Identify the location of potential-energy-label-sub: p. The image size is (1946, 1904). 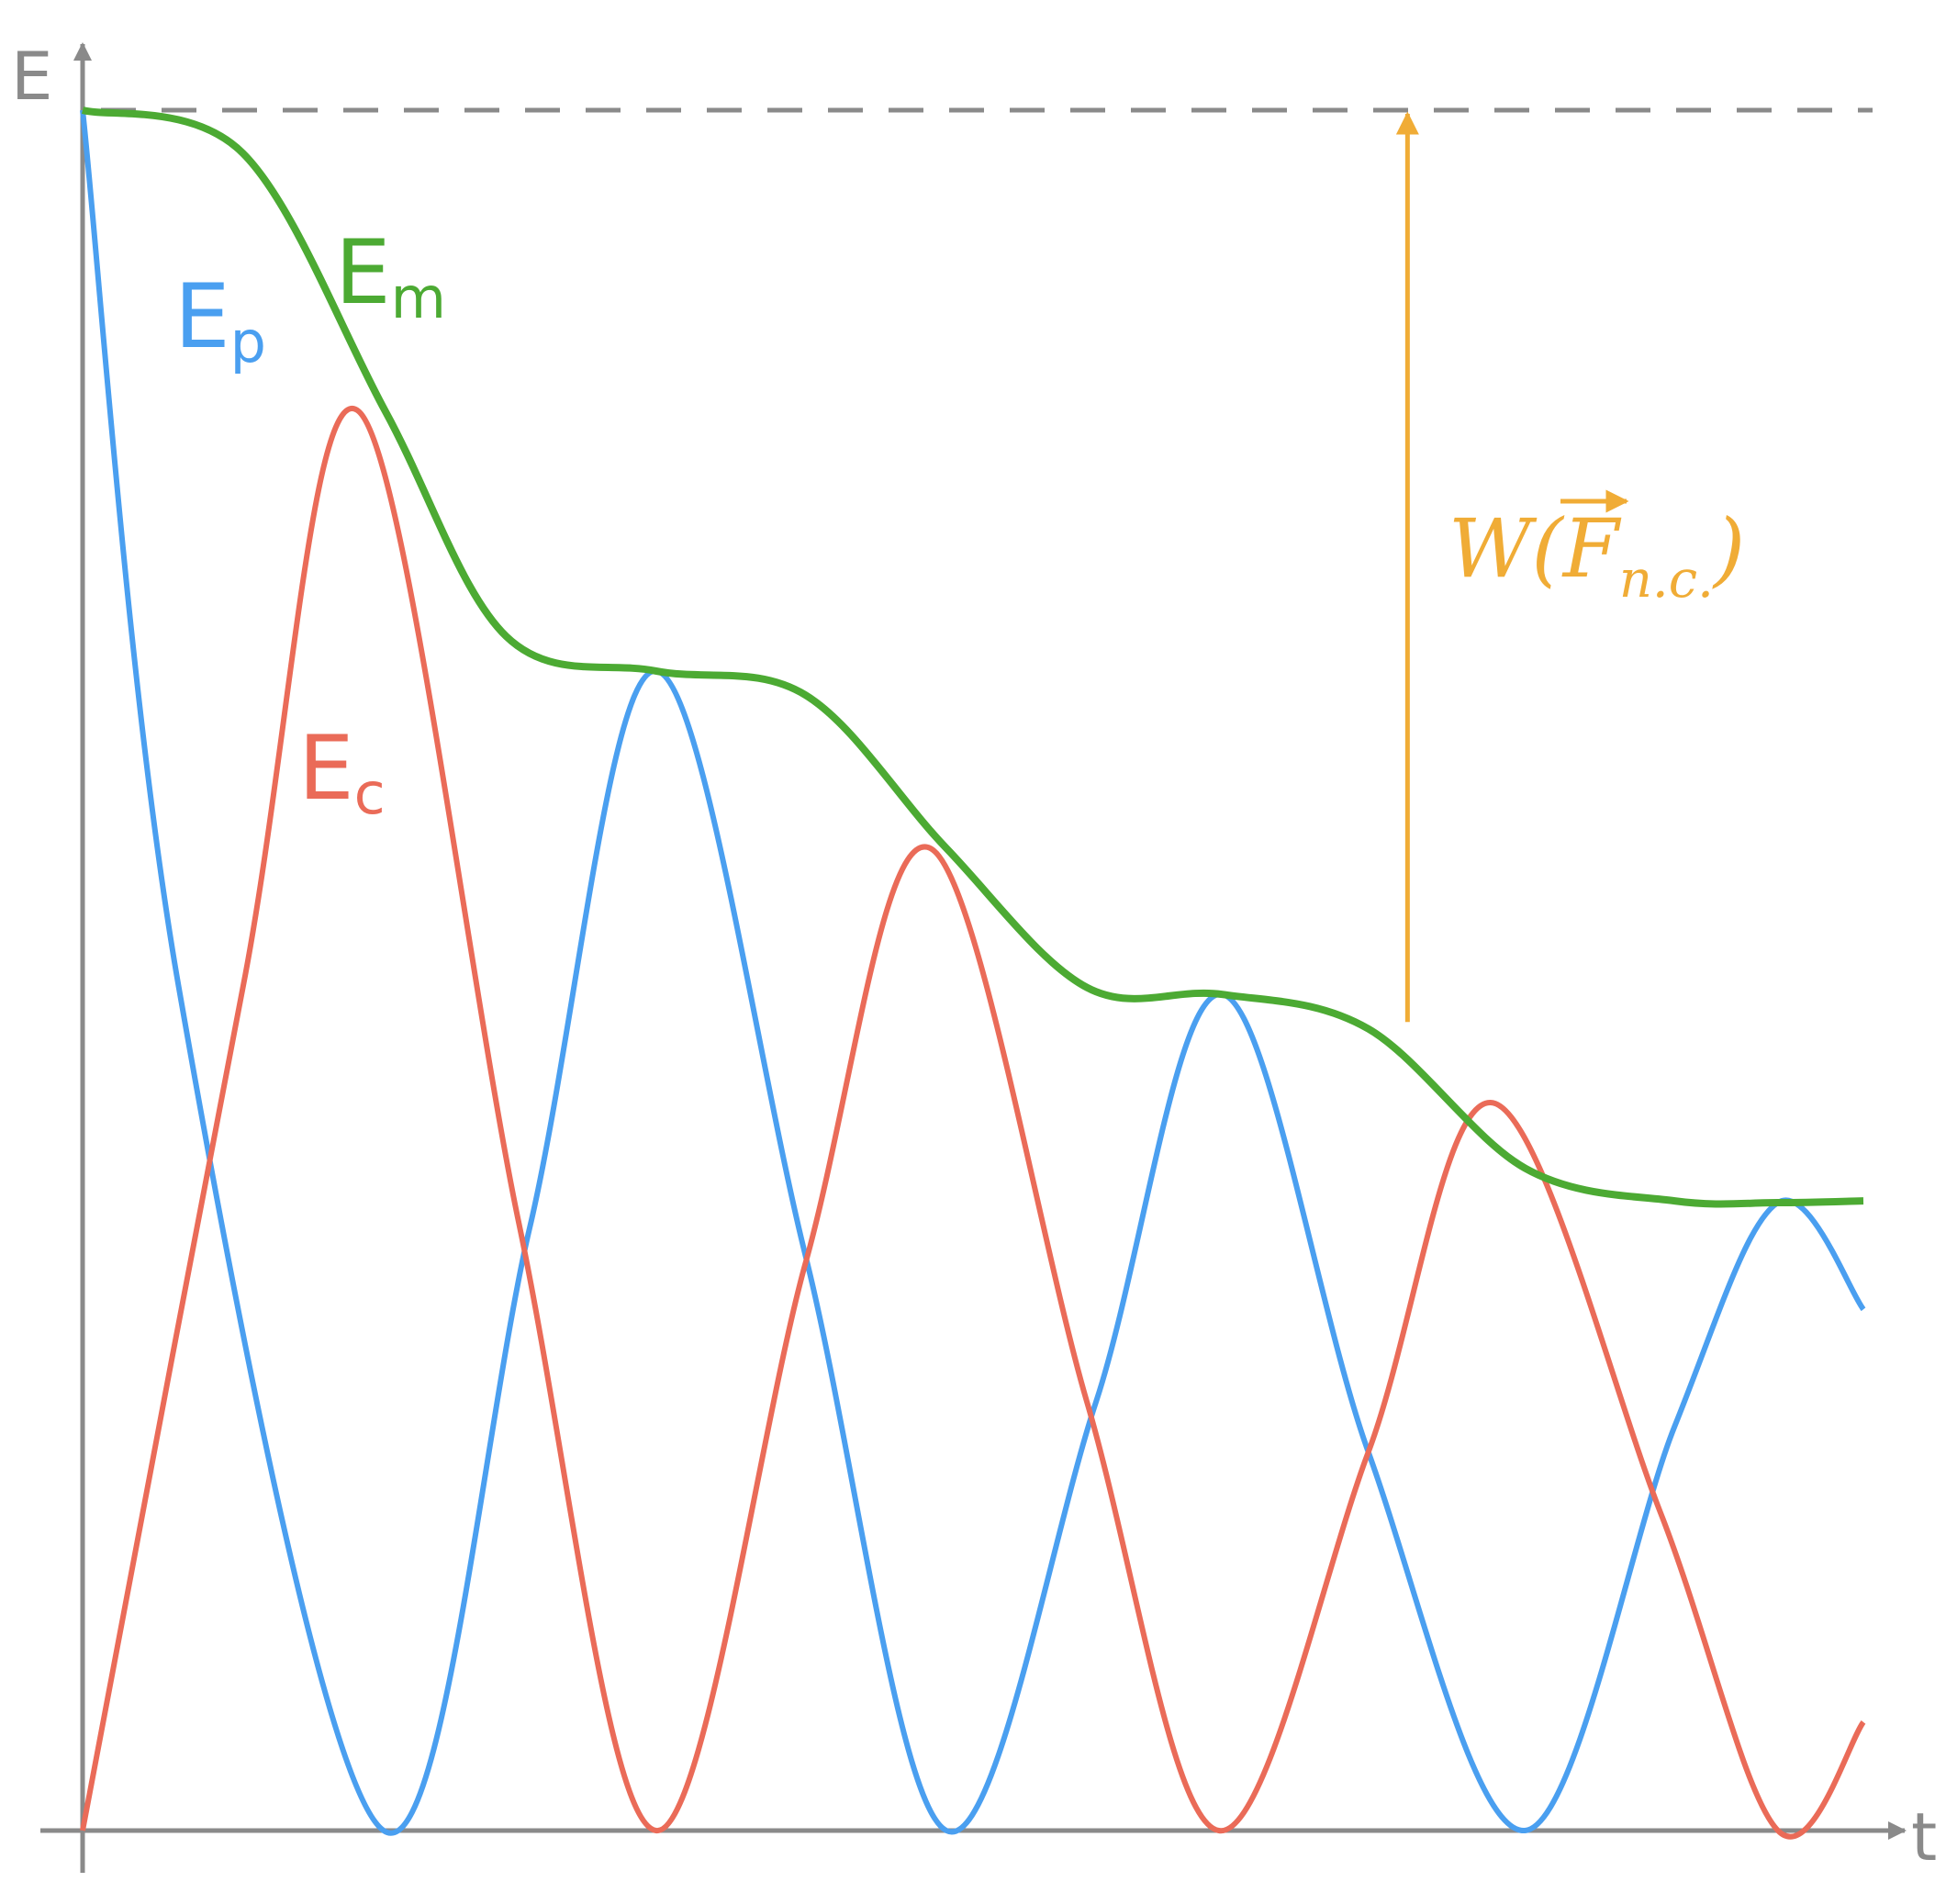
(248, 341).